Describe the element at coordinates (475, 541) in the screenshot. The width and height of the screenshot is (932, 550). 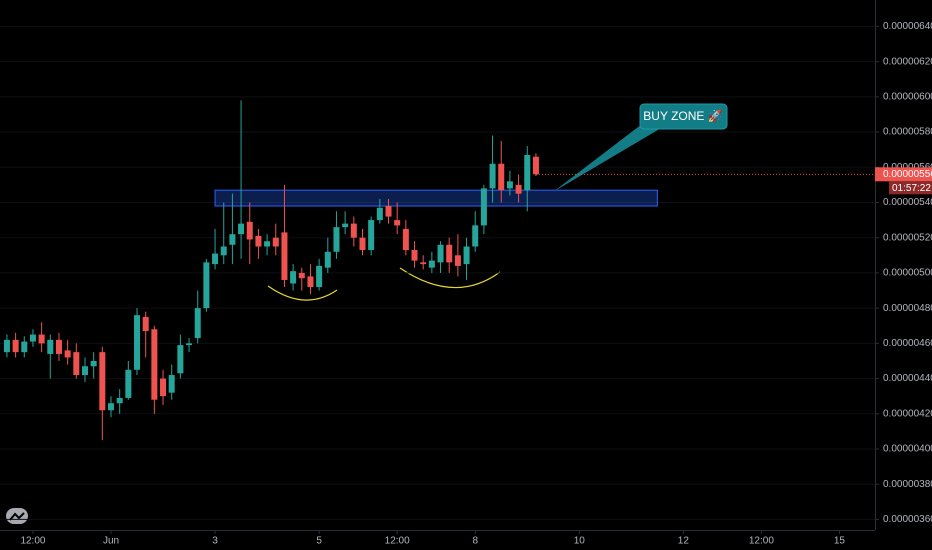
I see `x-tick-label: 8` at that location.